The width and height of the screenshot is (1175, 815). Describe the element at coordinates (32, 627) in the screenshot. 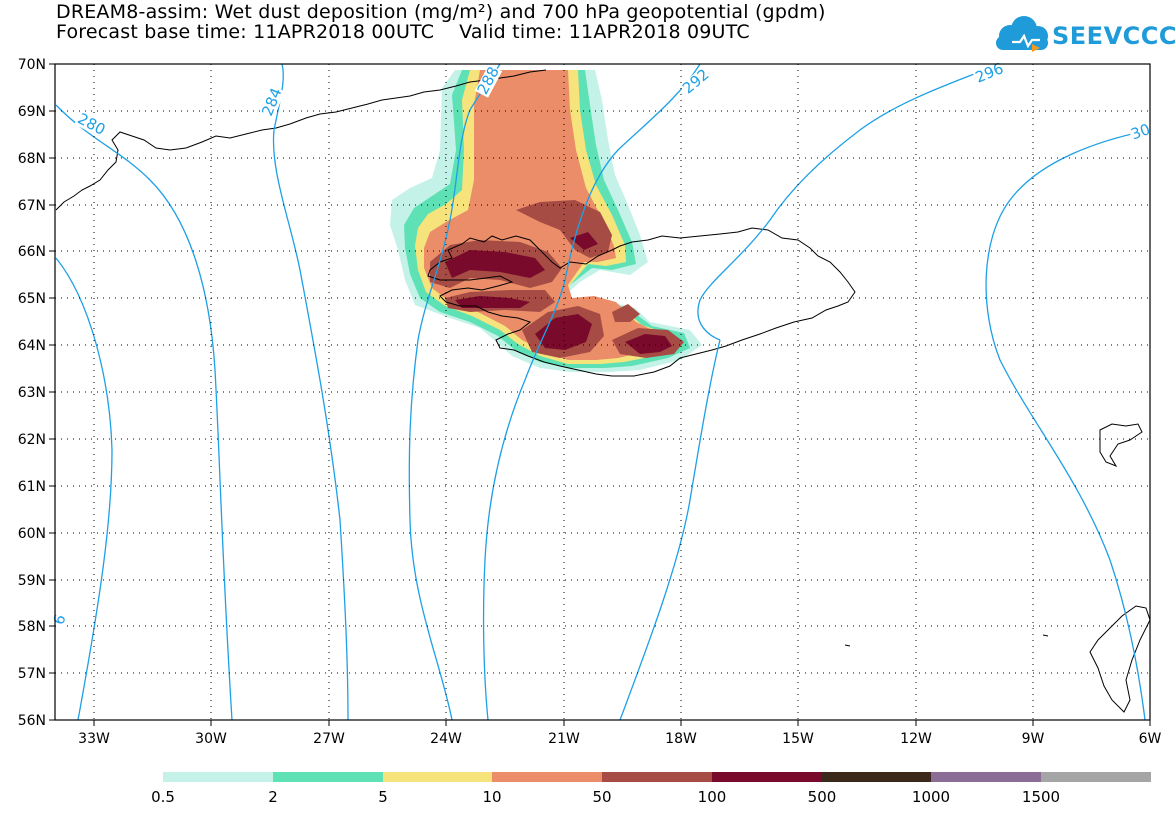

I see `lat-label: 58N` at that location.